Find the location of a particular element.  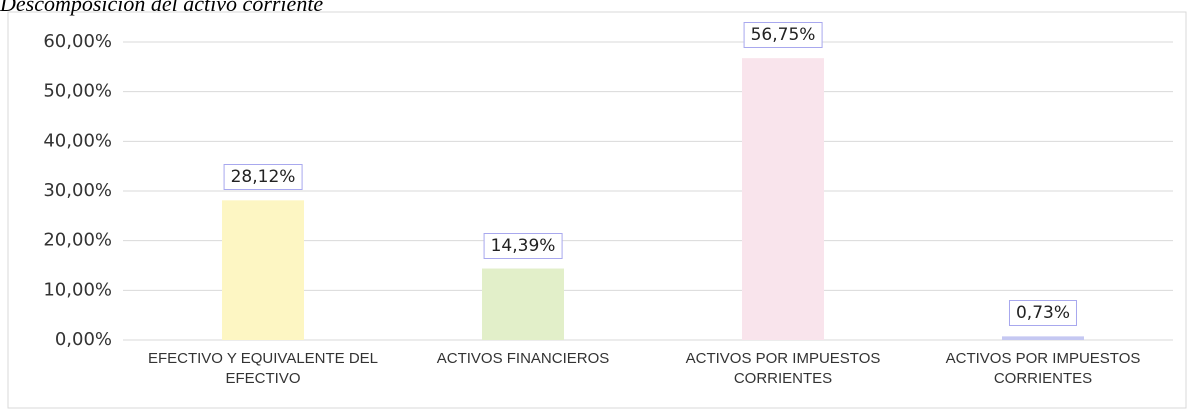

data-label: 14,39% is located at coordinates (523, 245).